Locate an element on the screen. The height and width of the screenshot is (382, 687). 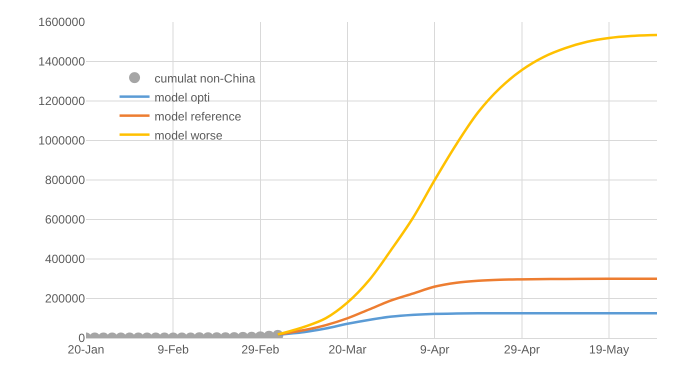
y-tick-label: 200000 is located at coordinates (65, 299).